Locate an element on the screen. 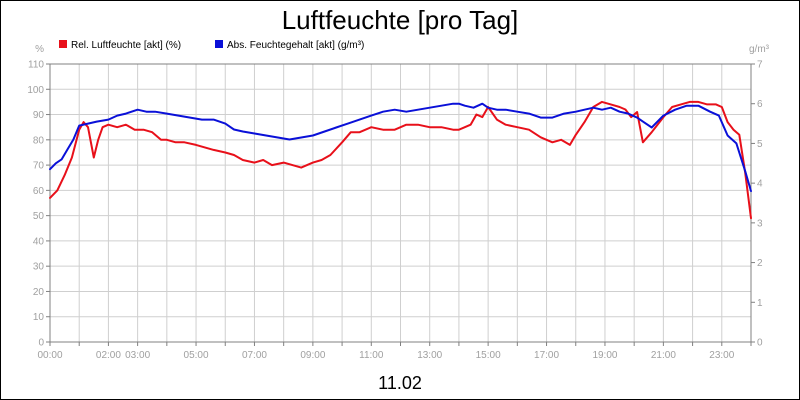 This screenshot has height=400, width=800. x-tick-label: 21:00 is located at coordinates (663, 355).